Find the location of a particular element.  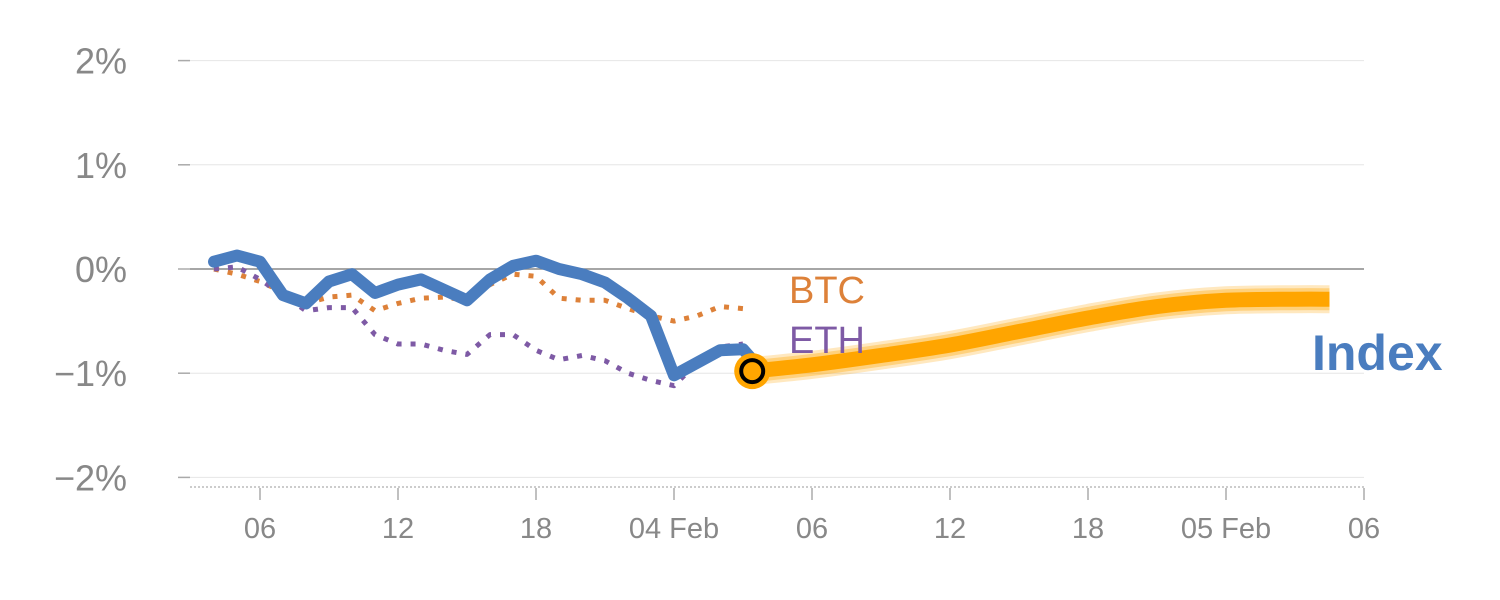

index-label: Index is located at coordinates (1377, 353).